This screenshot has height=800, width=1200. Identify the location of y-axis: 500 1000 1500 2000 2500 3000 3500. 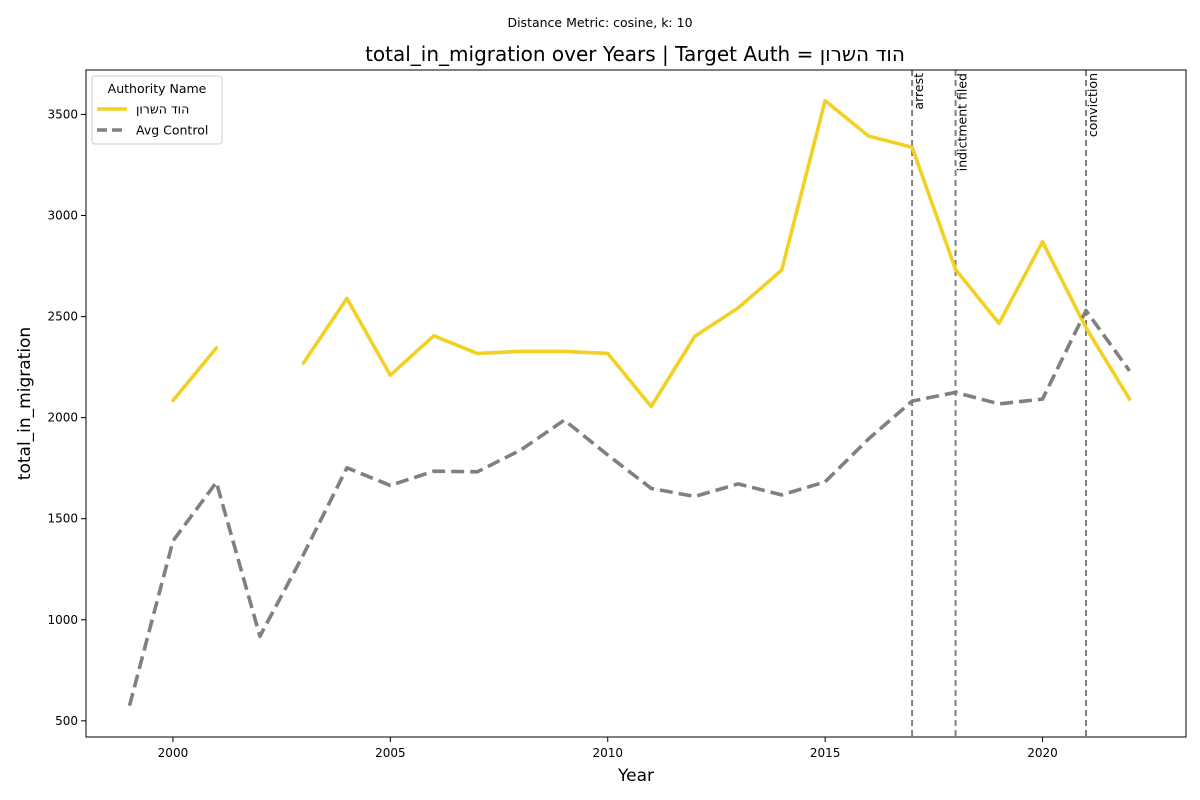
(66, 417).